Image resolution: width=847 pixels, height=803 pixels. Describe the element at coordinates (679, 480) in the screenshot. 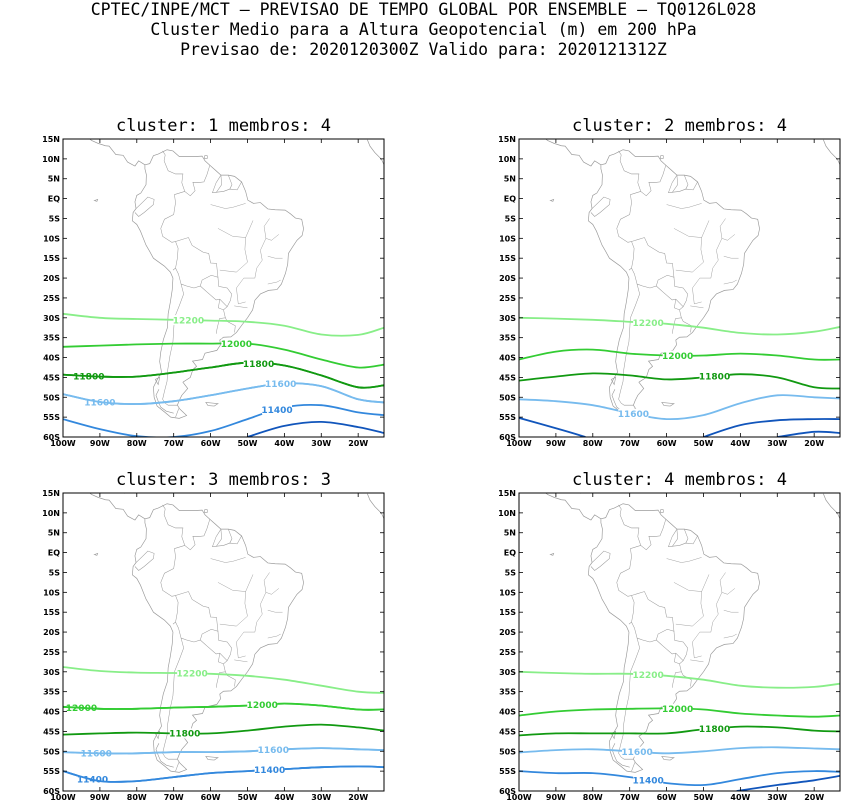

I see `panel-title: cluster: 4 membros: 4` at that location.